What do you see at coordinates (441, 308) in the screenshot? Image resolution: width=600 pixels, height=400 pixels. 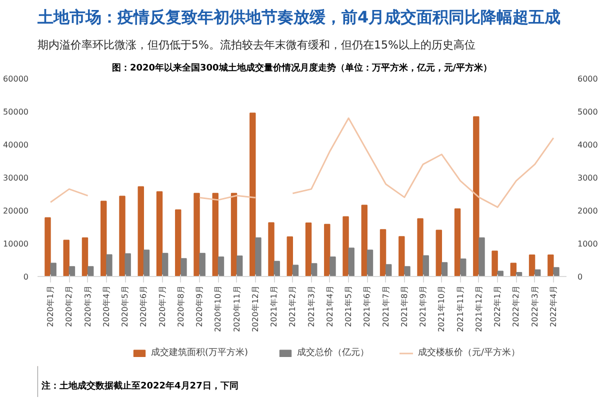 I see `x-tick-label: 2021年10月` at bounding box center [441, 308].